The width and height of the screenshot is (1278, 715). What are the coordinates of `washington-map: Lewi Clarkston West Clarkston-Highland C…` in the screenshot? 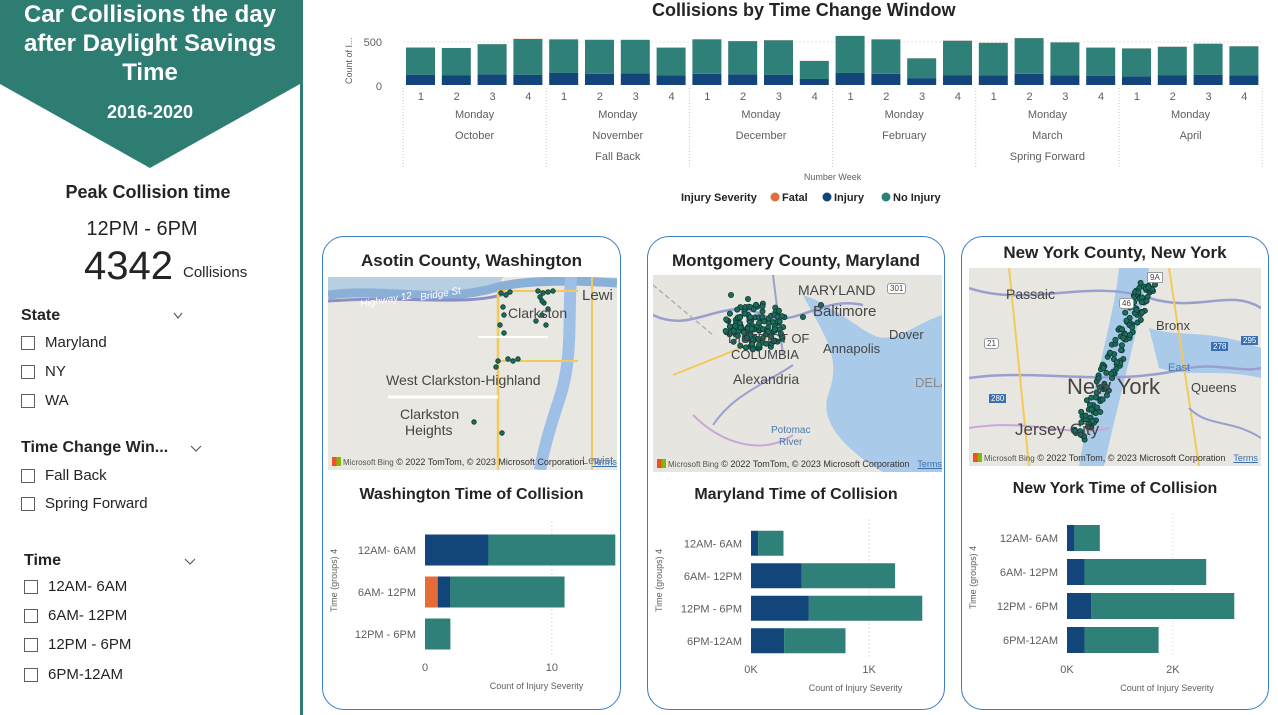 It's located at (472, 373).